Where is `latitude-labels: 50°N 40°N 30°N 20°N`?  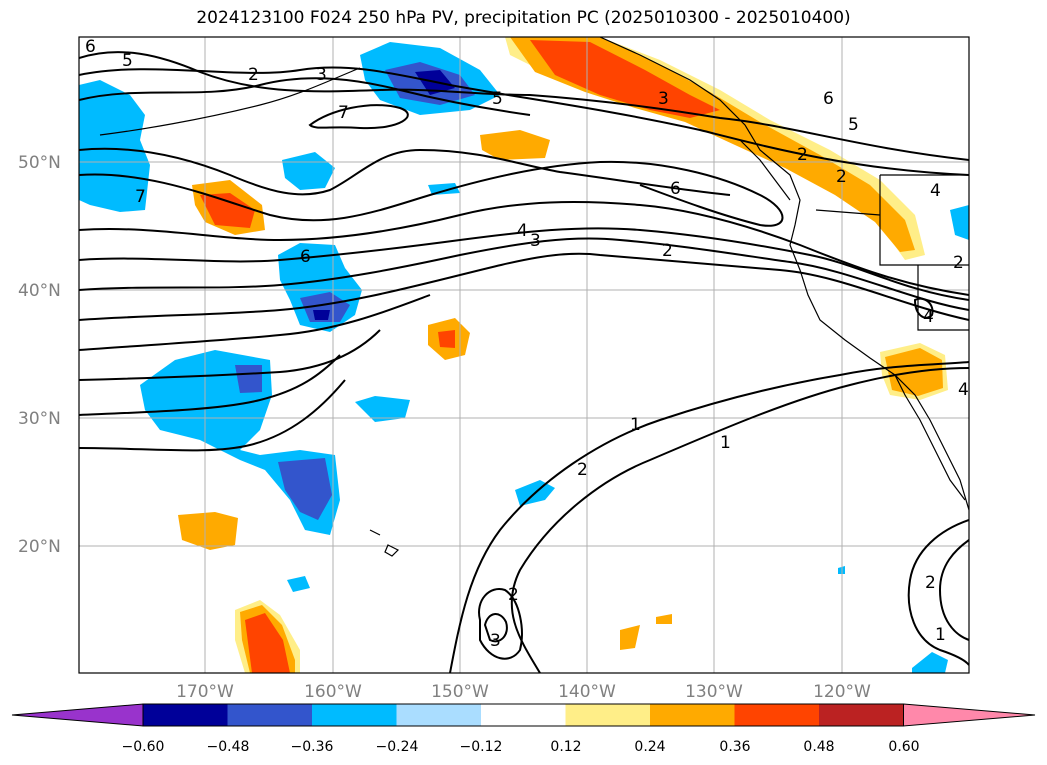 latitude-labels: 50°N 40°N 30°N 20°N is located at coordinates (39, 355).